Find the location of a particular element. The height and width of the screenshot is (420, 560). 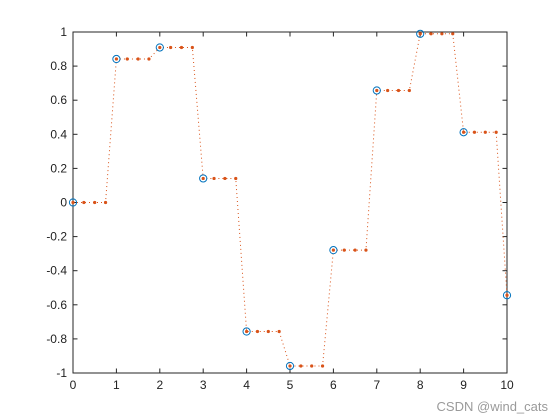

x-tick-label: 7 is located at coordinates (376, 385).